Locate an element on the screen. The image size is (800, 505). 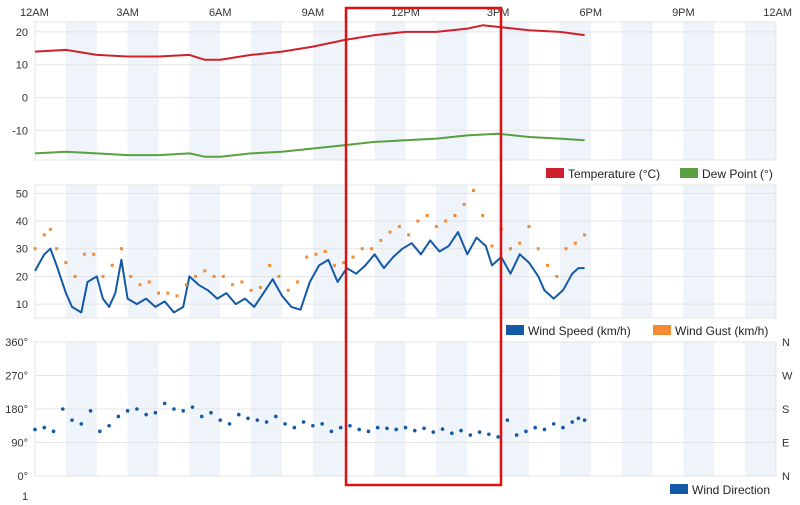
y-tick-label: 0° is located at coordinates (22, 477).